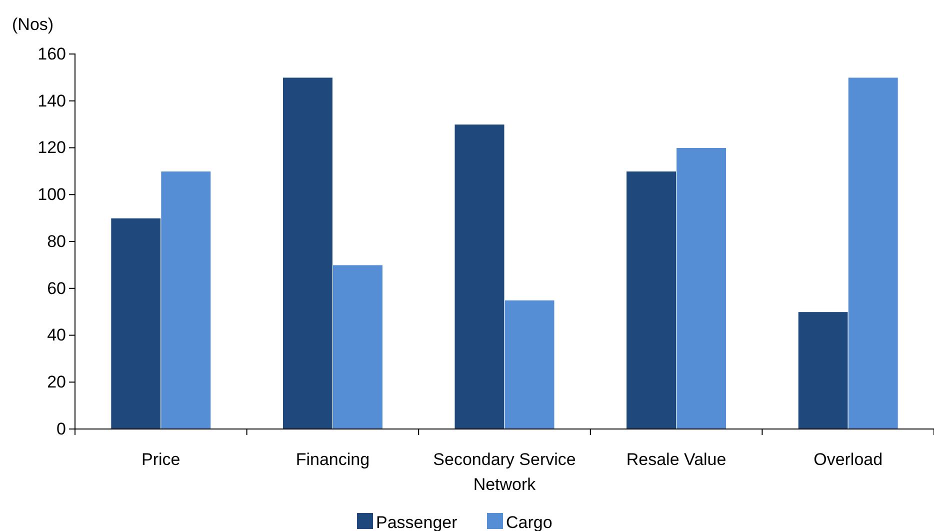 This screenshot has width=934, height=531. I want to click on y-tick-label: 60, so click(56, 288).